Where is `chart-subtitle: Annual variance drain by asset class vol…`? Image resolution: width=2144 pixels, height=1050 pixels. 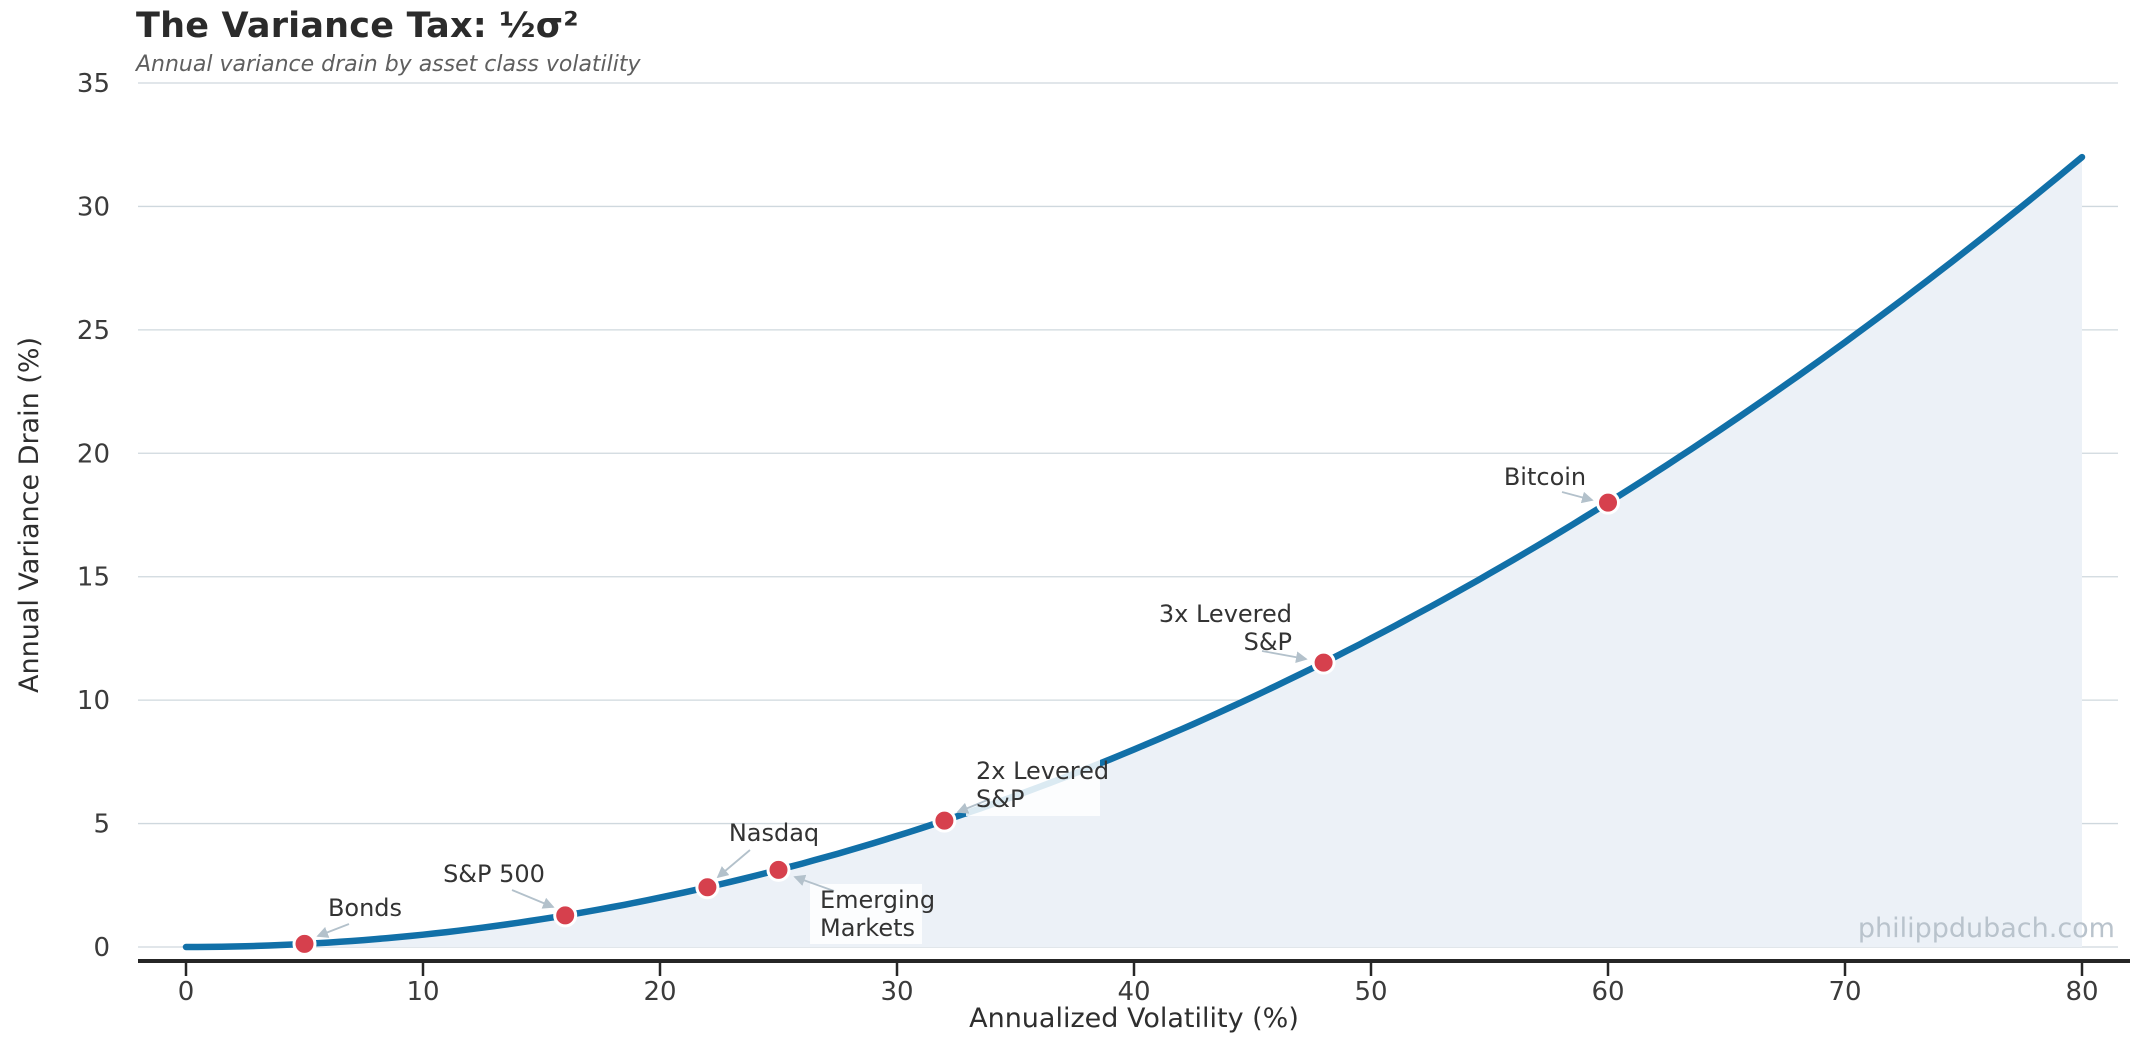 chart-subtitle: Annual variance drain by asset class vol… is located at coordinates (388, 64).